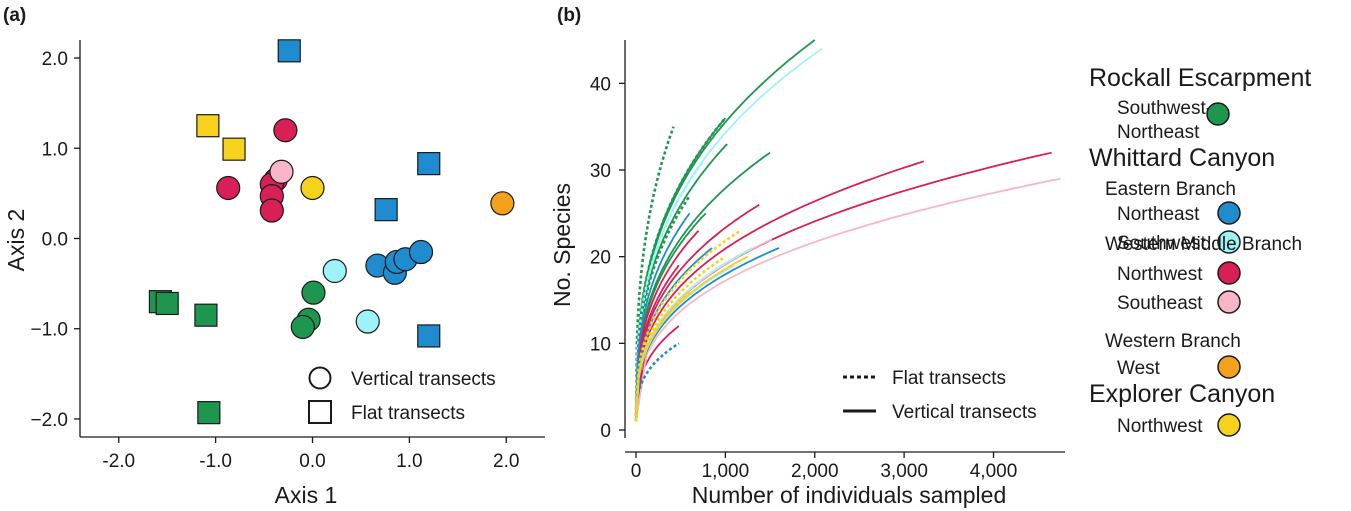 This screenshot has height=511, width=1351. Describe the element at coordinates (1229, 302) in the screenshot. I see `legend-wmb-se-marker` at that location.